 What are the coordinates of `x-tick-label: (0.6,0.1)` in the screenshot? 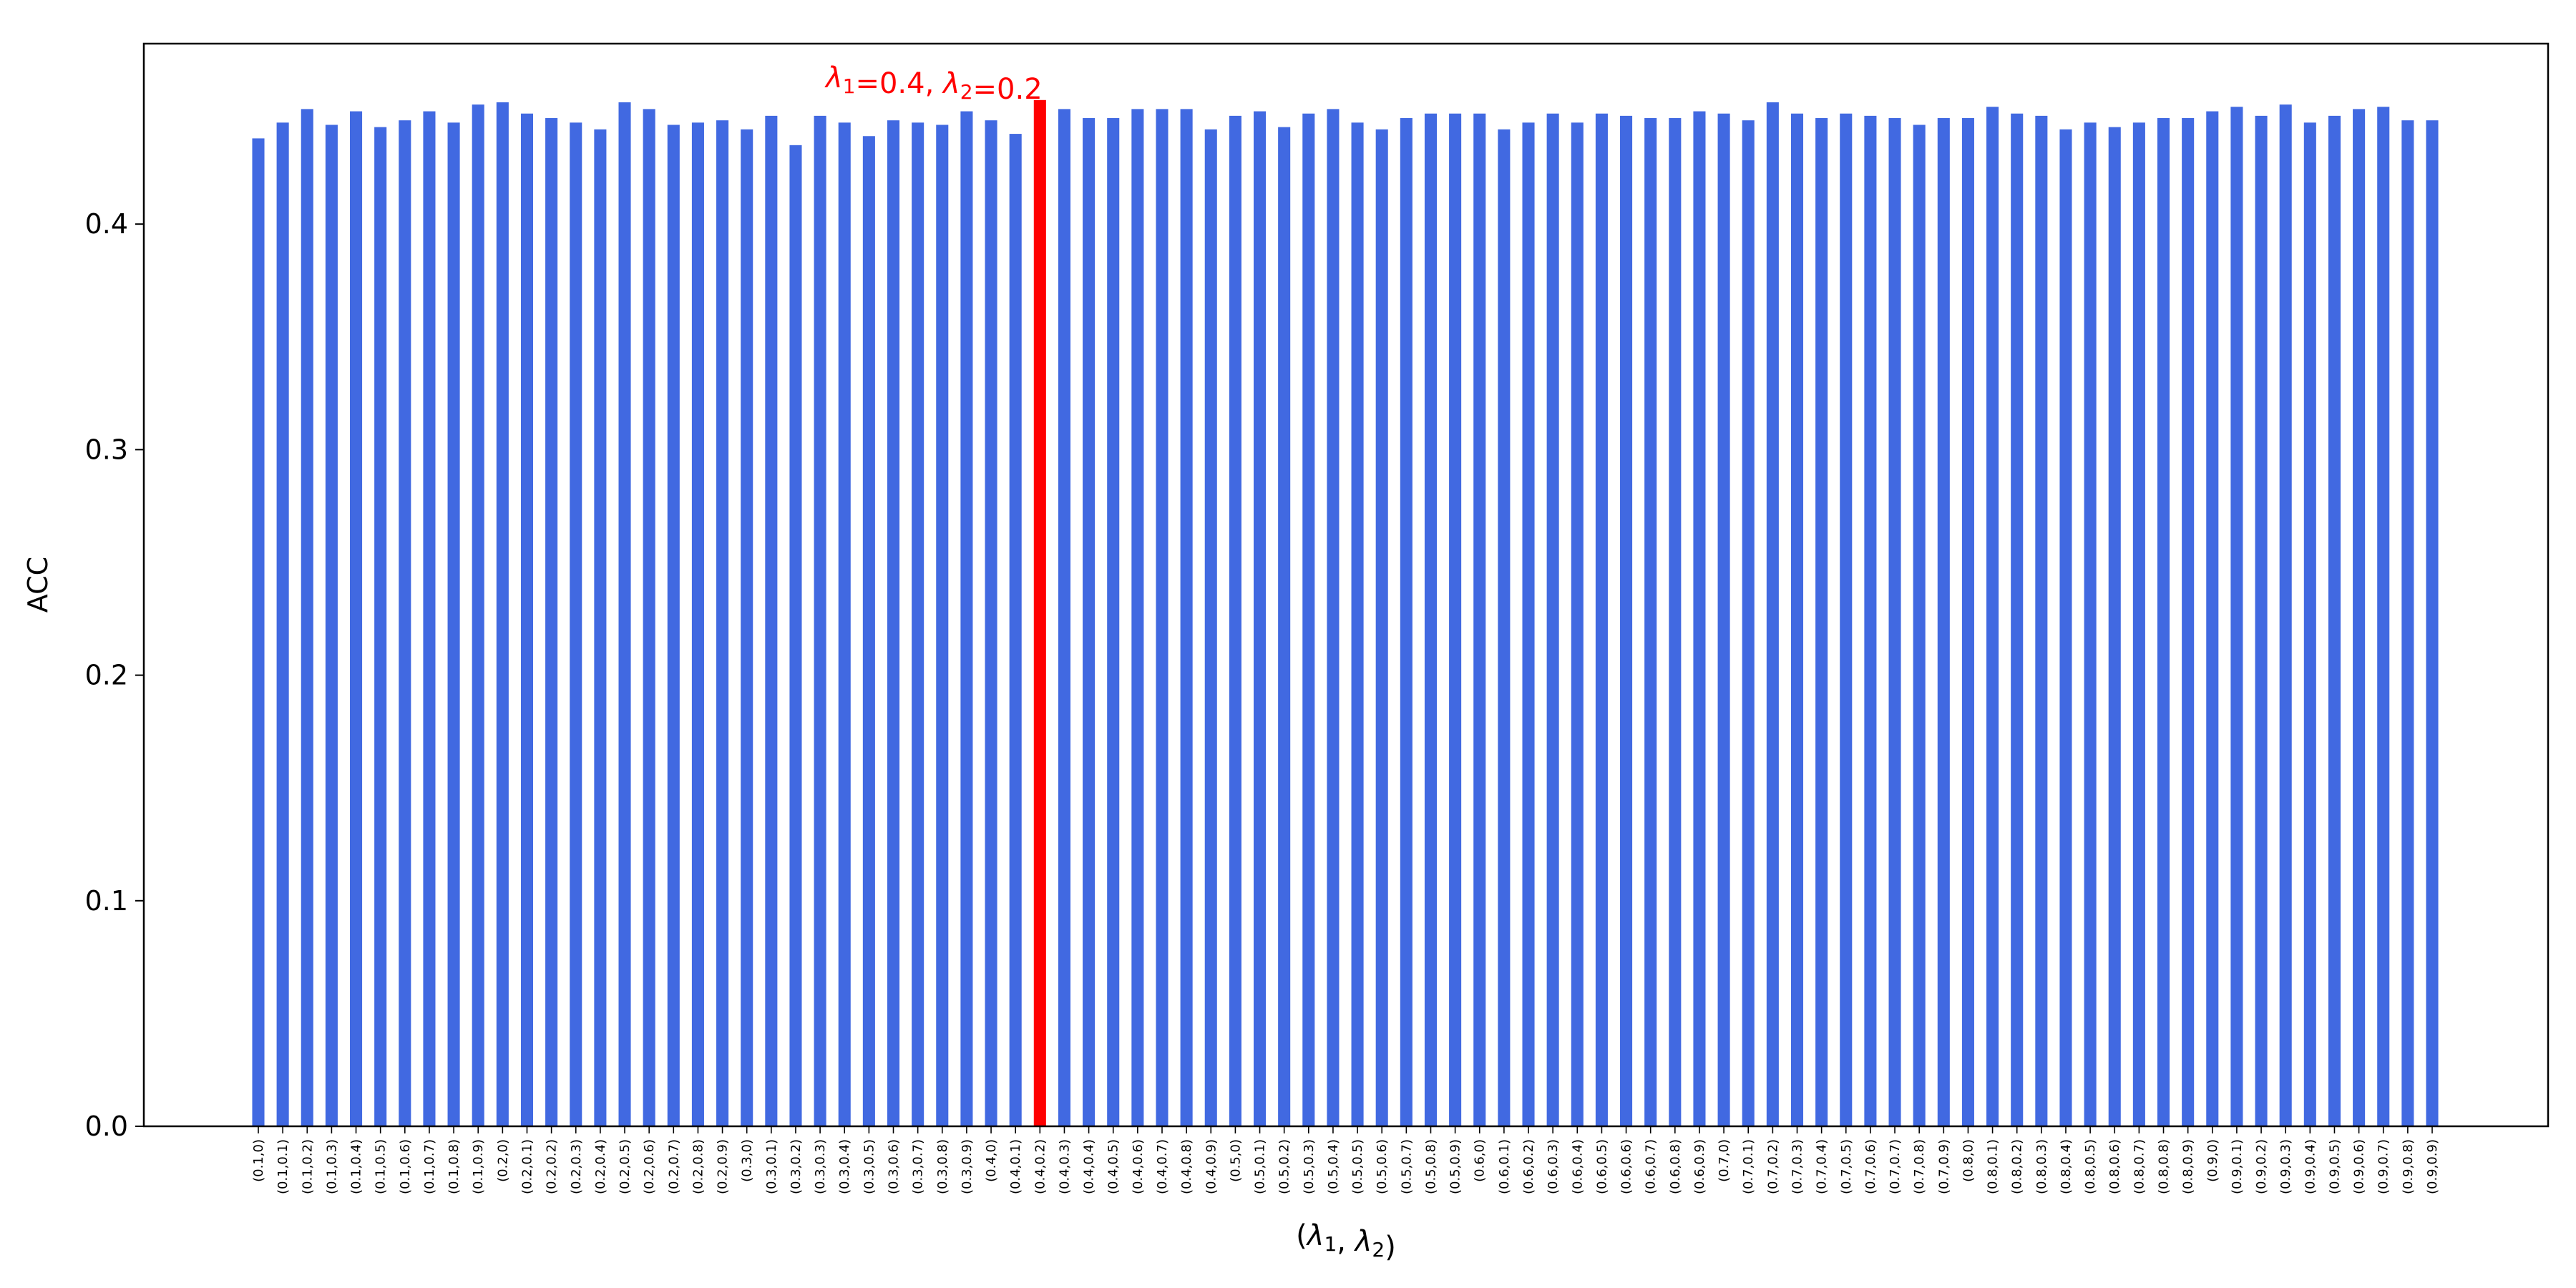 It's located at (1504, 1166).